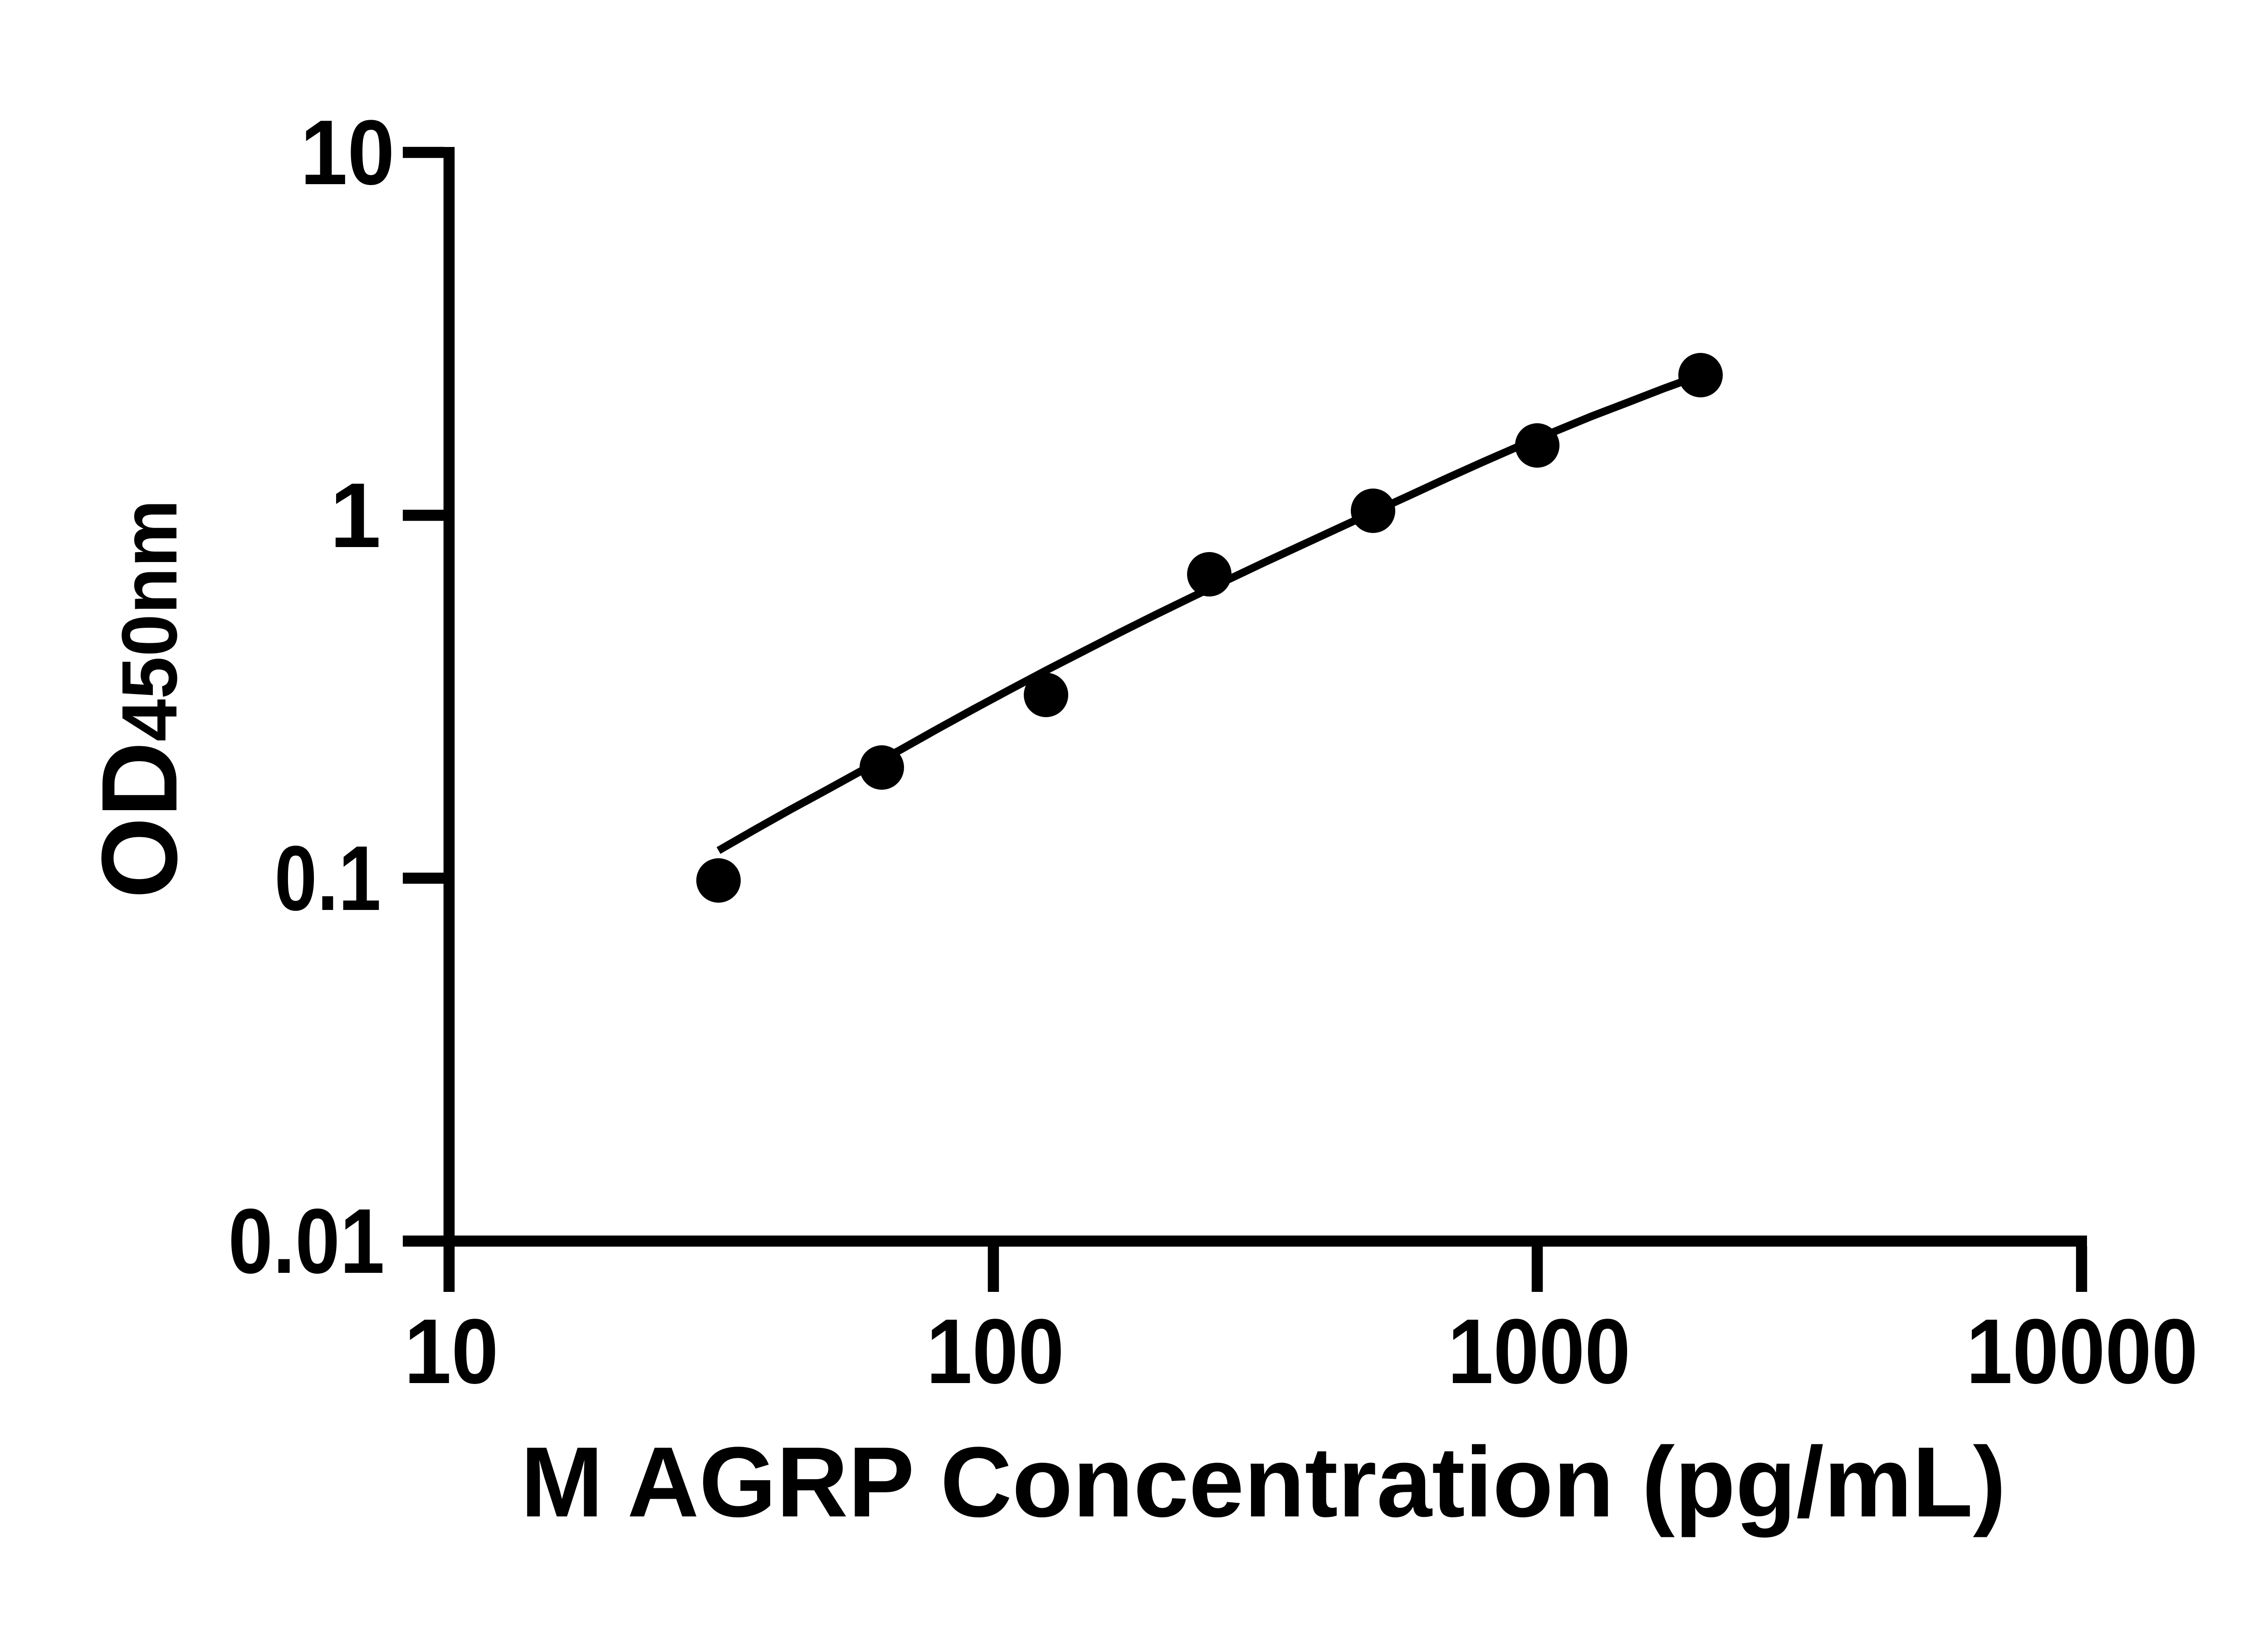  Describe the element at coordinates (140, 699) in the screenshot. I see `svg-text: OD450nm` at that location.